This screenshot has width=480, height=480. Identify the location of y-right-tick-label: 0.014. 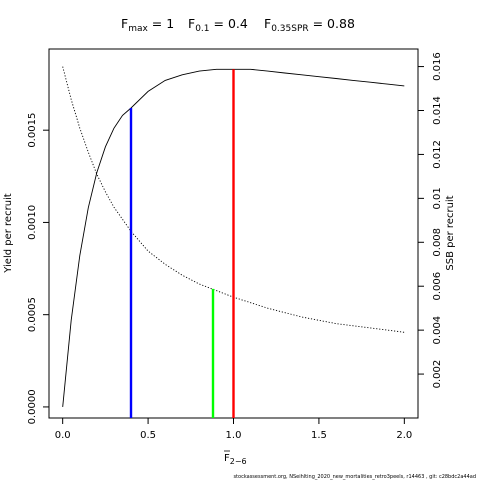
(437, 110).